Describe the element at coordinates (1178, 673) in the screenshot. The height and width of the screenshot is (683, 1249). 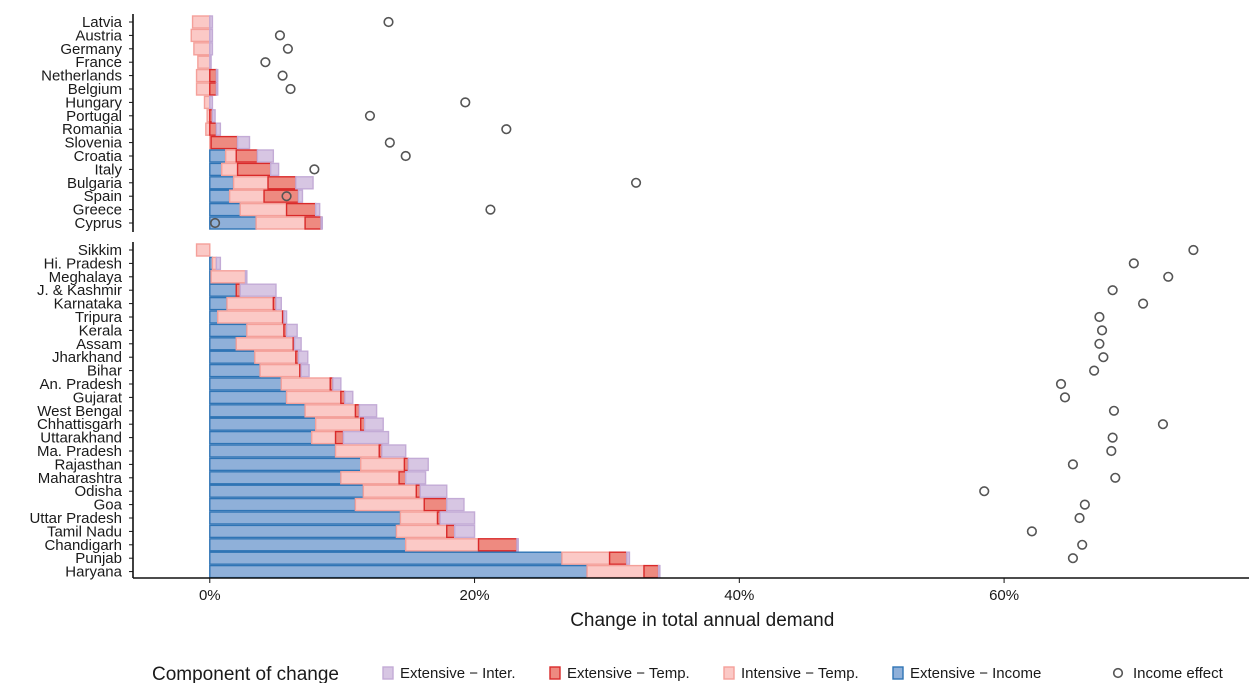
I see `legend-label: Income effect` at that location.